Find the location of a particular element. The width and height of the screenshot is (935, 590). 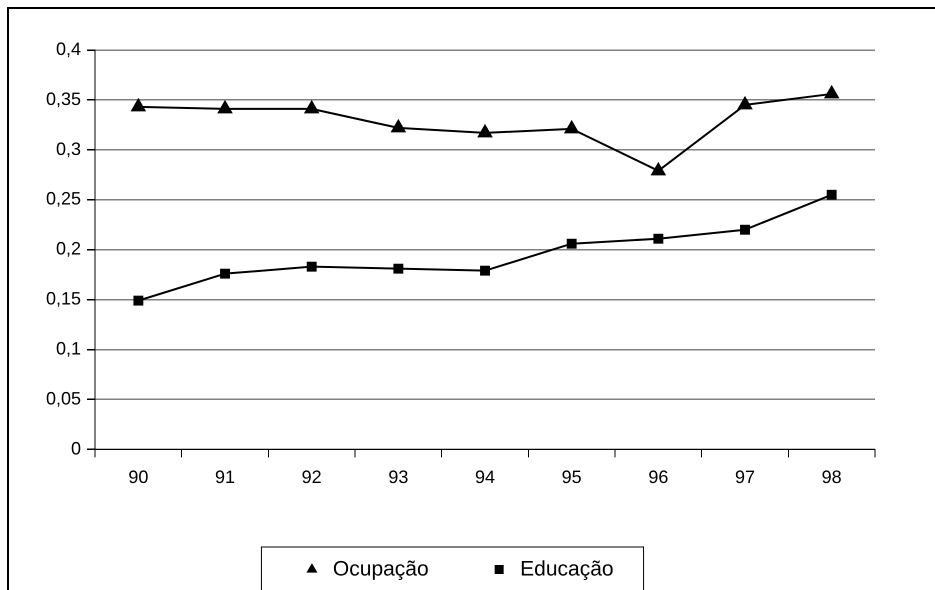

x-tick-label: 91 is located at coordinates (225, 477).